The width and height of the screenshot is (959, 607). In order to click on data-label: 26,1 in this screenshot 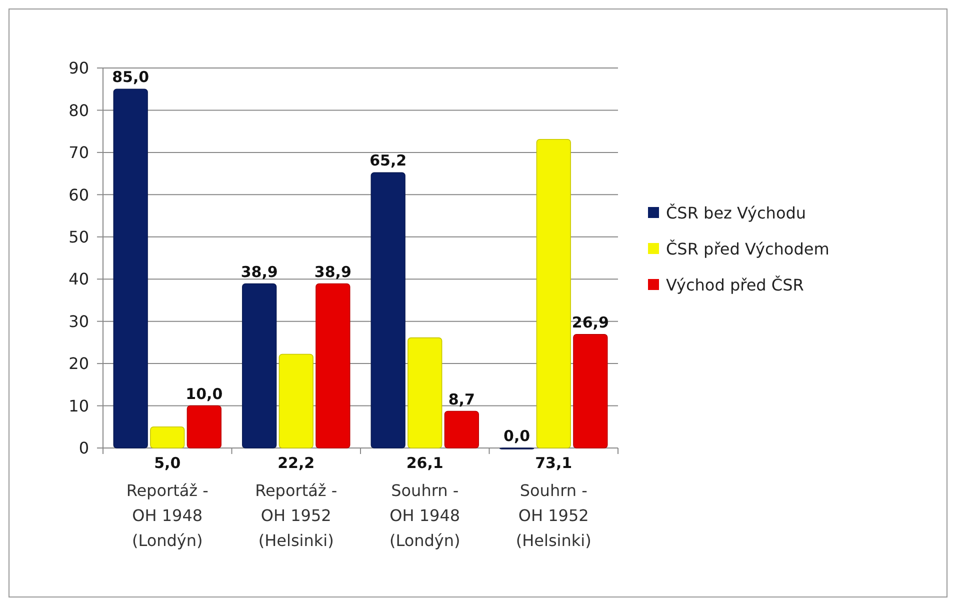, I will do `click(425, 463)`.